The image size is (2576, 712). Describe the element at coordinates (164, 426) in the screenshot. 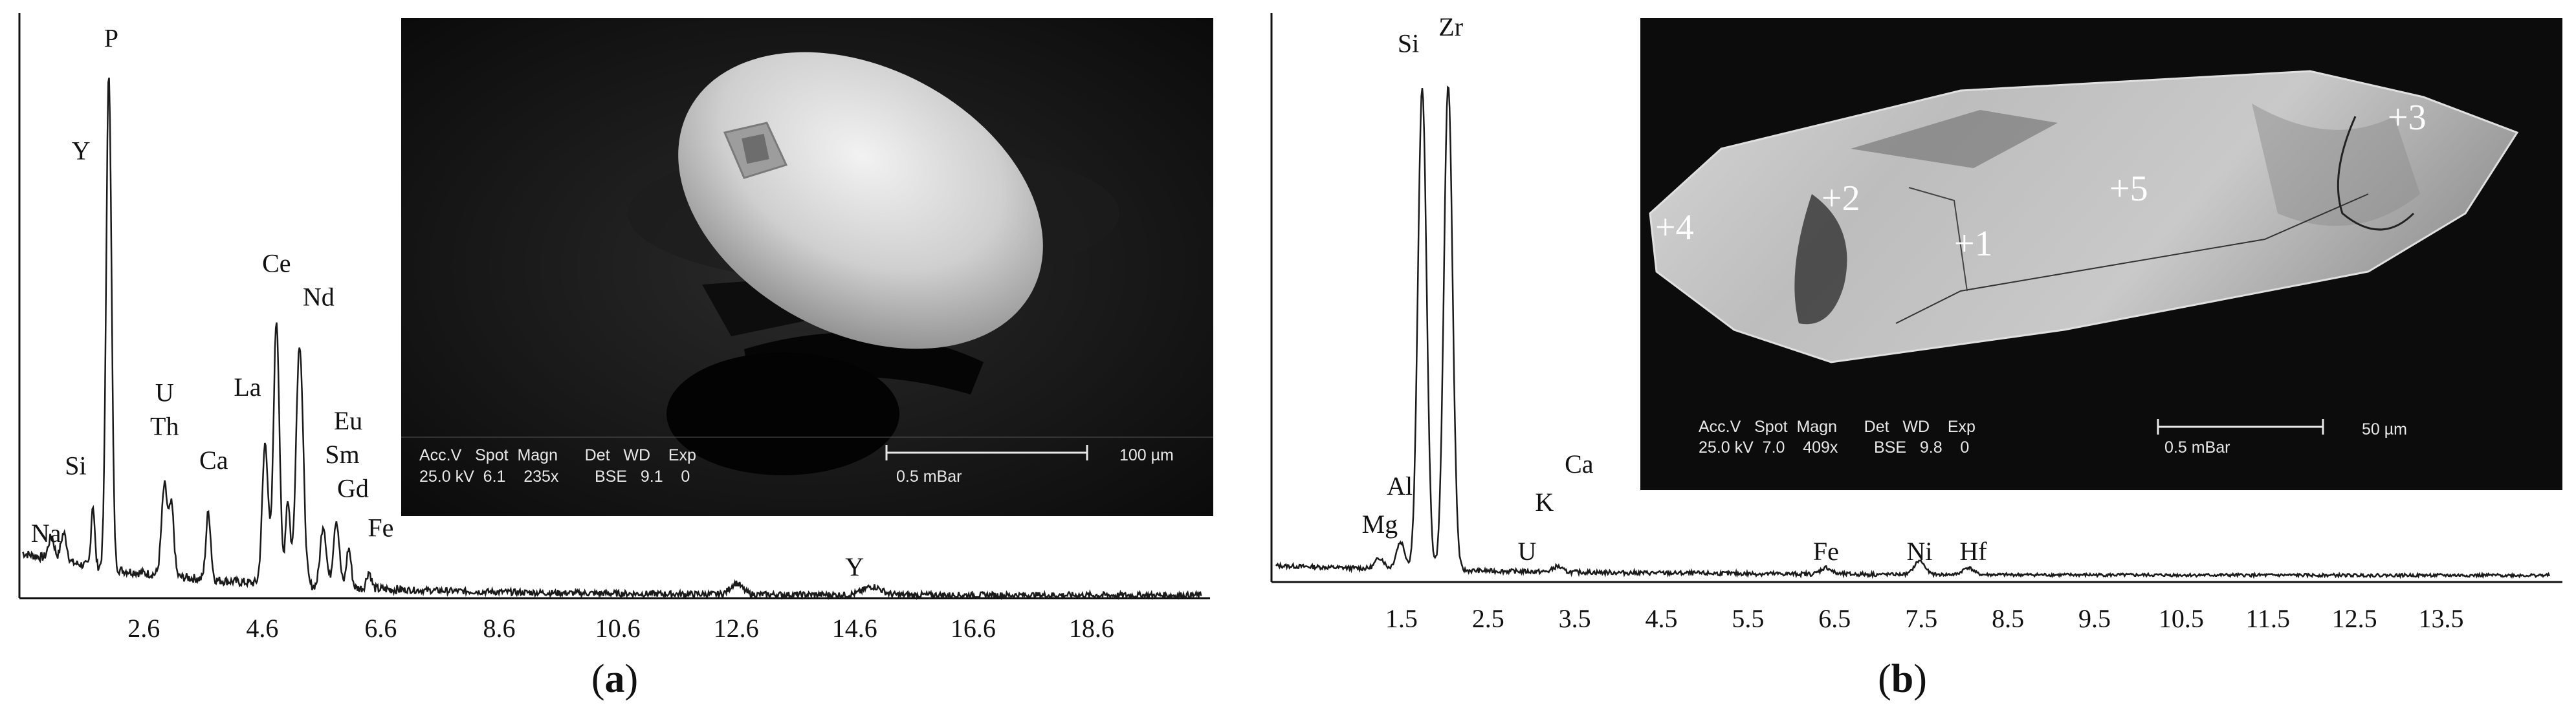

I see `peak-label-th: Th` at that location.